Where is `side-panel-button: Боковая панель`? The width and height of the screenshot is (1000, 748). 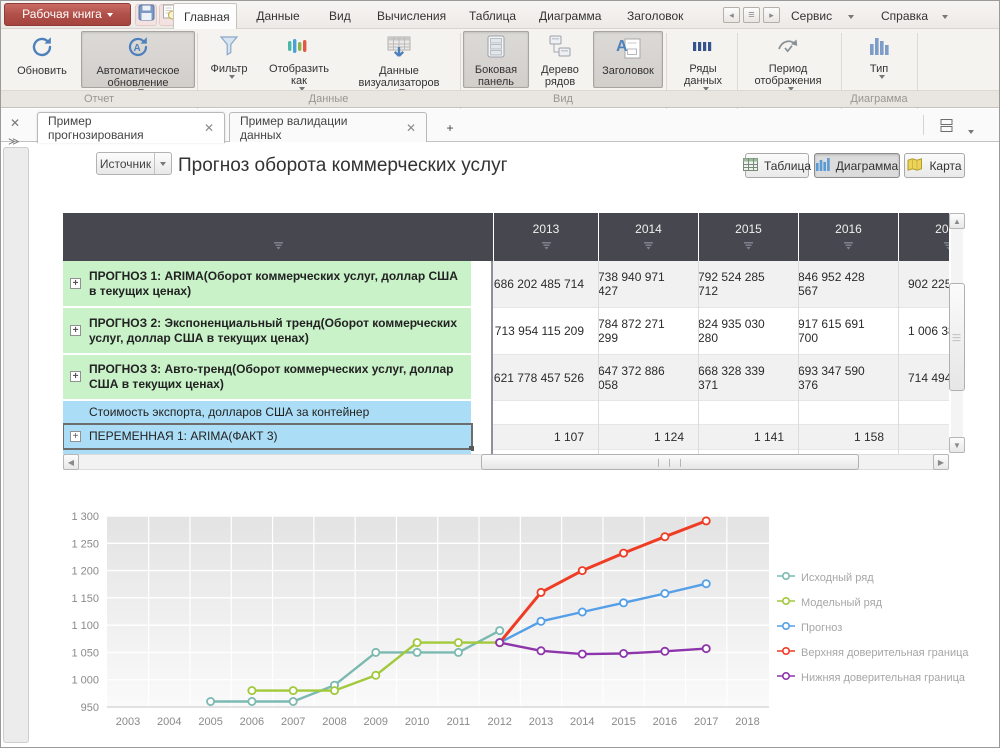 side-panel-button: Боковая панель is located at coordinates (496, 59).